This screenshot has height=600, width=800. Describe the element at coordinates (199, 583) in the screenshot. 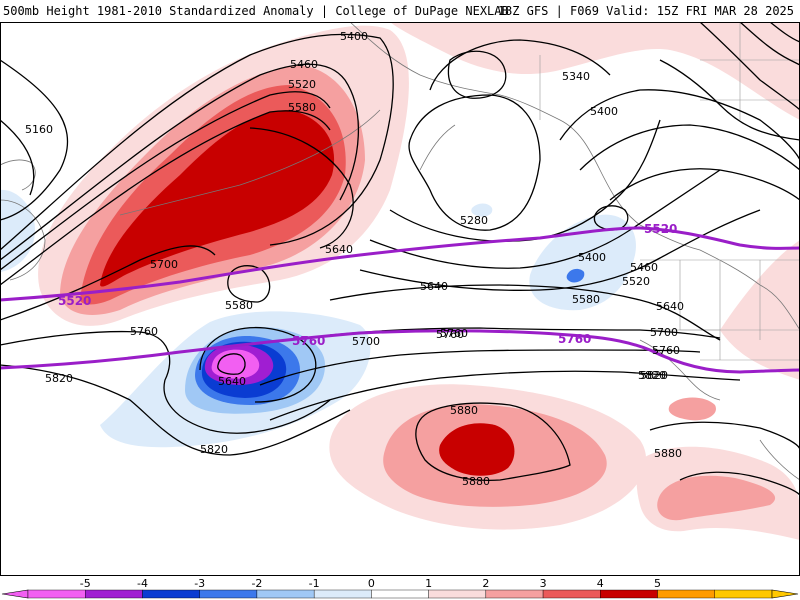

I see `colorbar-tick-label: -3` at that location.